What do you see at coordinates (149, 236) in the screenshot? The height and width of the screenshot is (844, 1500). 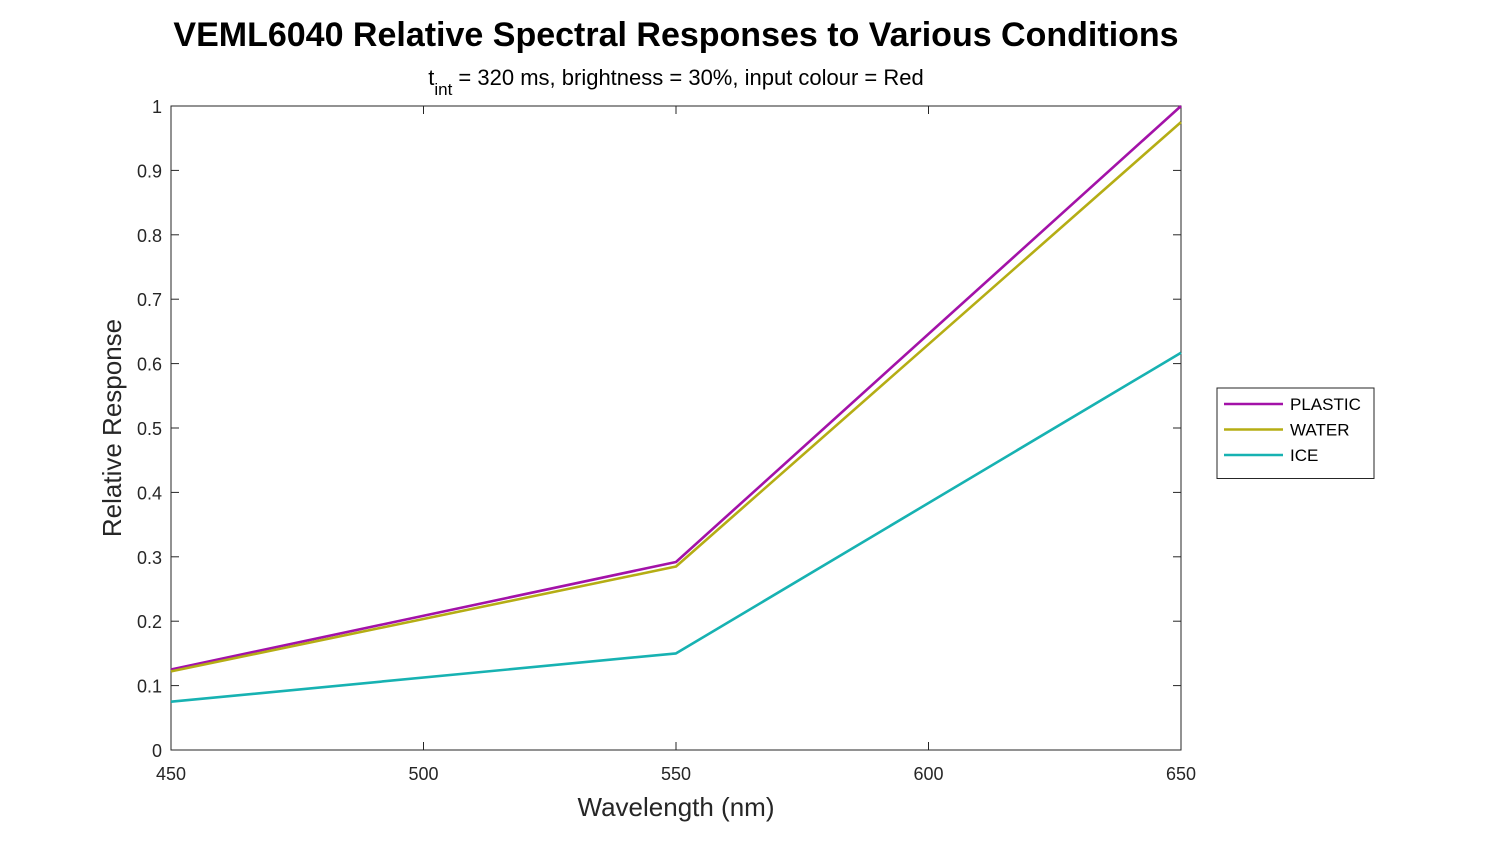 I see `y-tick-label: 0.8` at bounding box center [149, 236].